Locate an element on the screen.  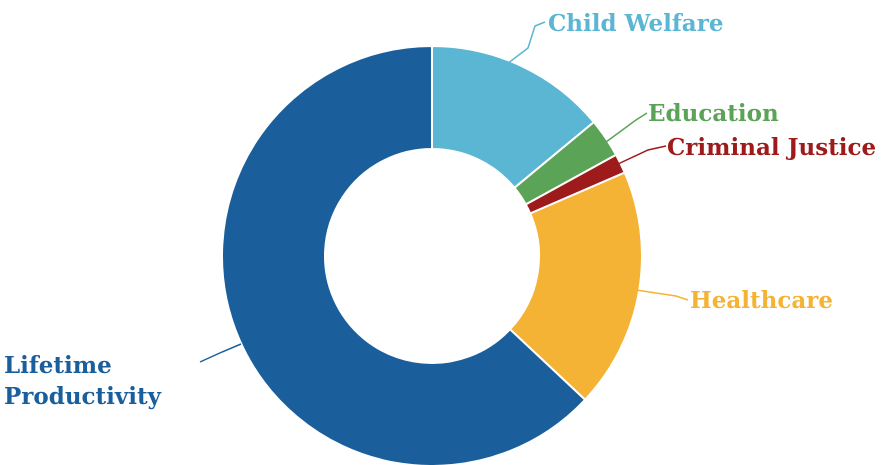
label-lifetime-productivity: Lifetime Productivity is located at coordinates (83, 381).